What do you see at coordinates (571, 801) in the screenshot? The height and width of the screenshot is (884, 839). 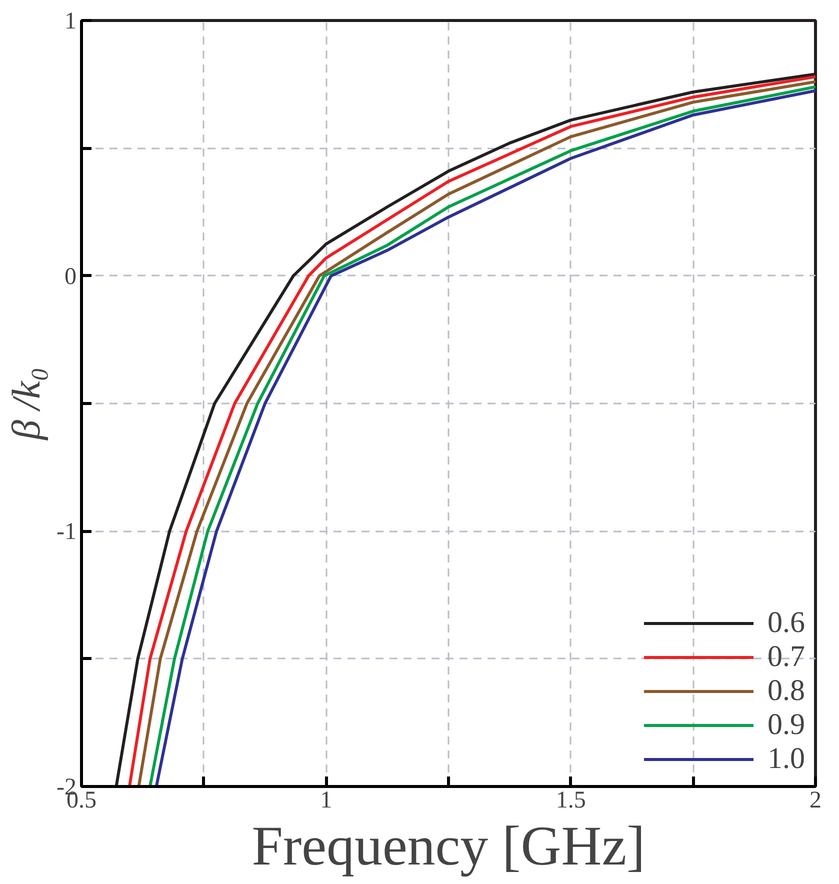 I see `x-tick-label: 1.5` at bounding box center [571, 801].